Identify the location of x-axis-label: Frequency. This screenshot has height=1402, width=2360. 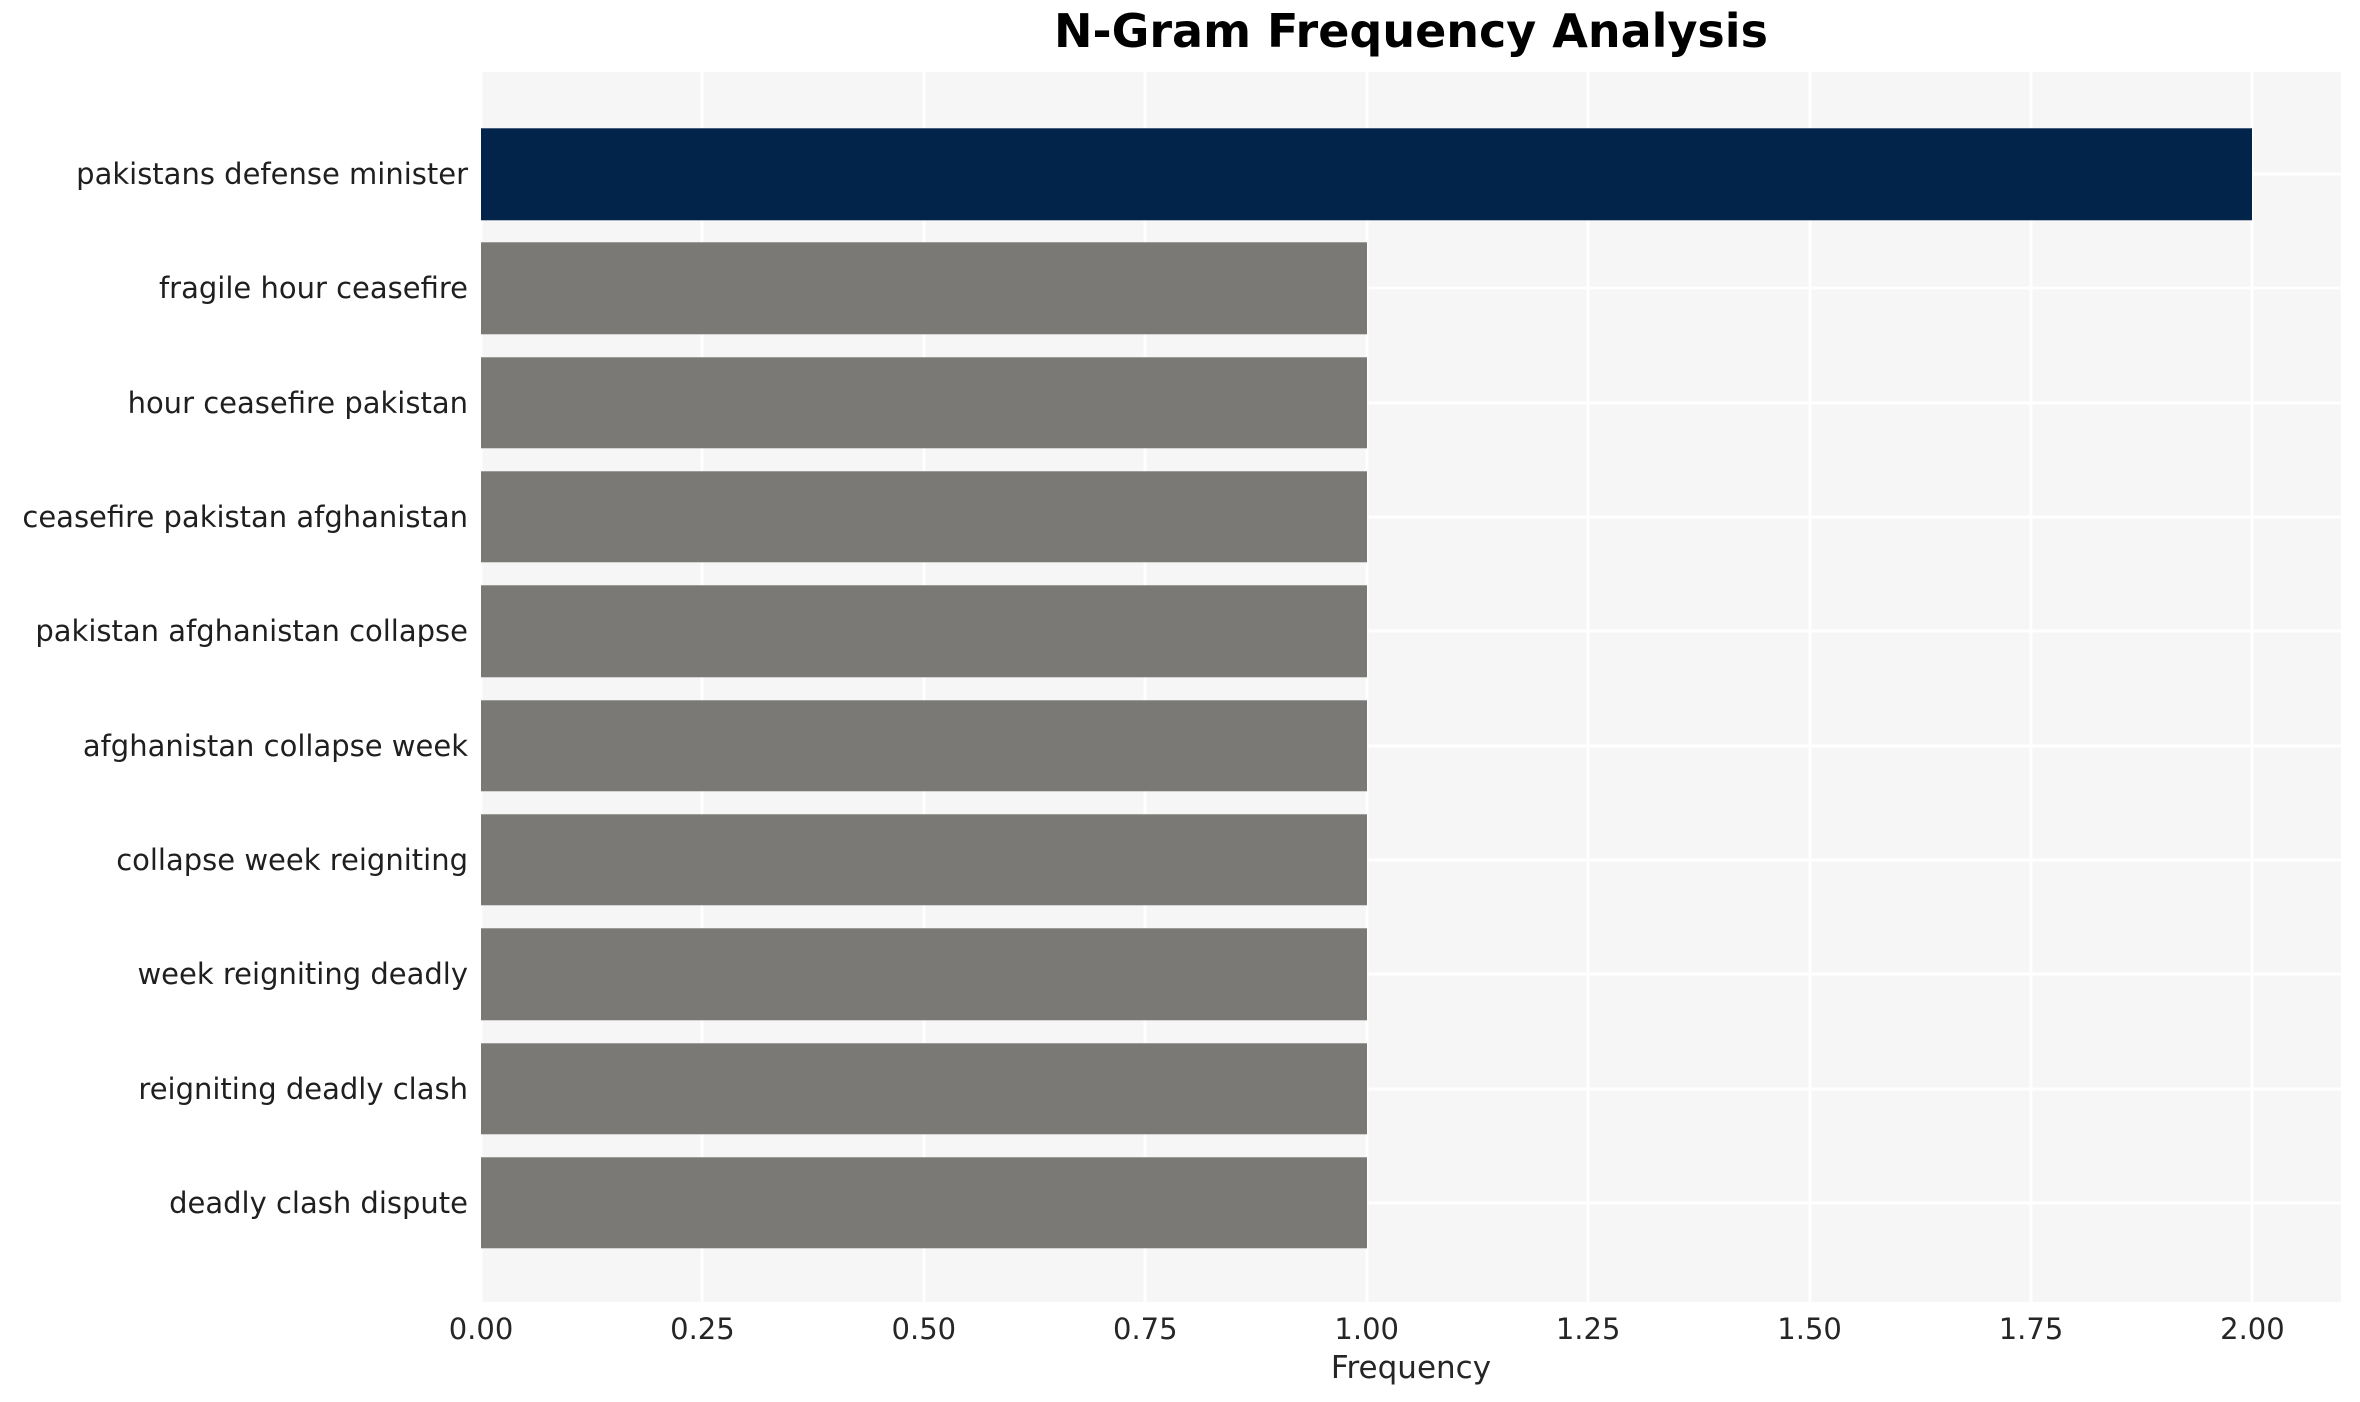
(1411, 1368).